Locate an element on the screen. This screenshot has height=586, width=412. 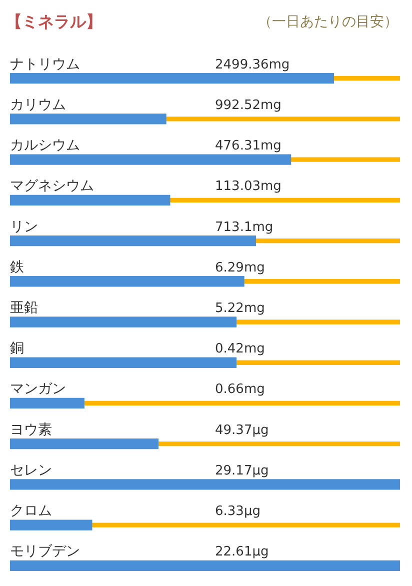
annotation: 6.29mg is located at coordinates (240, 268).